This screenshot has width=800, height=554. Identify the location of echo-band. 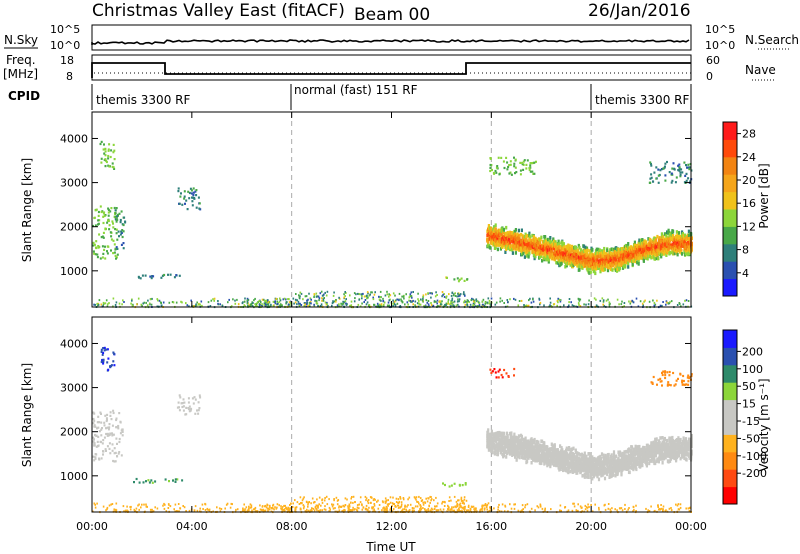
(589, 455).